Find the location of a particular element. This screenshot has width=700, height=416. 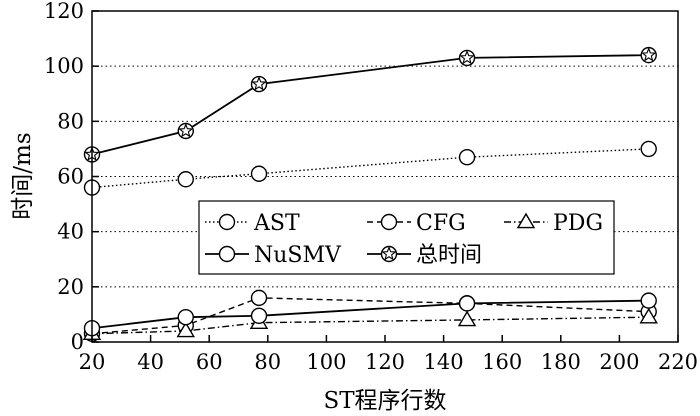

legend: AST CFG PDG NuSMV 总时间 is located at coordinates (406, 237).